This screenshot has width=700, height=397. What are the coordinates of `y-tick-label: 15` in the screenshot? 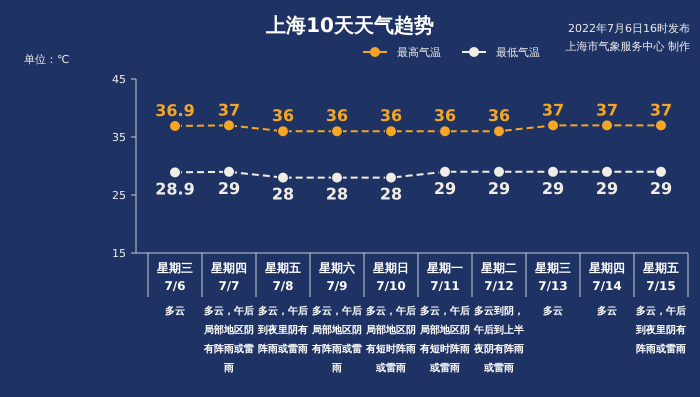 It's located at (119, 253).